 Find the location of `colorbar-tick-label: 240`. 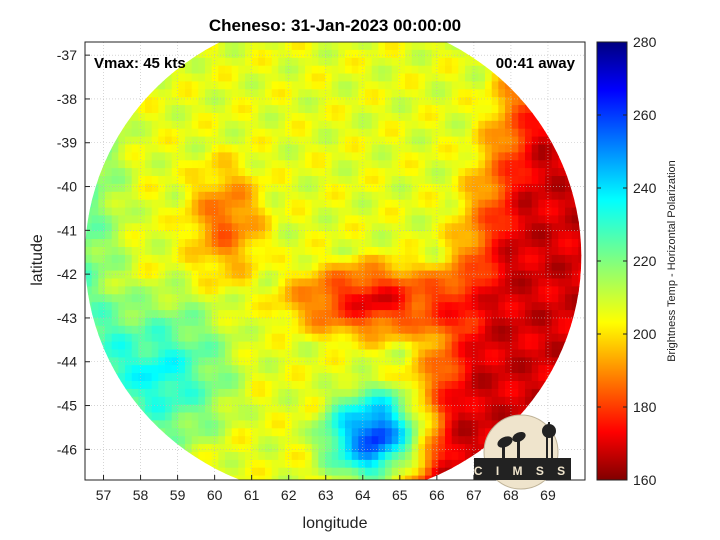

colorbar-tick-label: 240 is located at coordinates (645, 188).